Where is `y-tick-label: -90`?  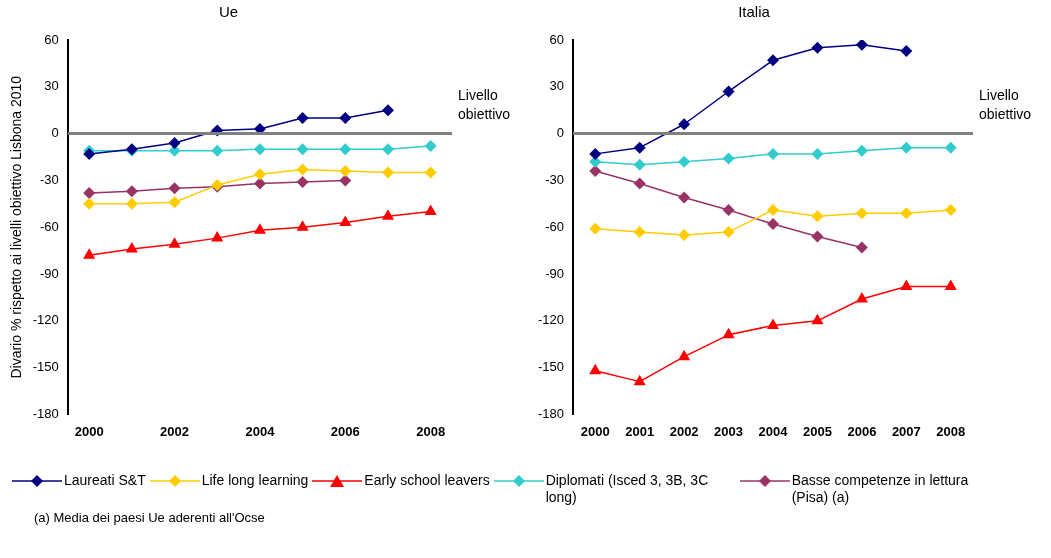 y-tick-label: -90 is located at coordinates (49, 273).